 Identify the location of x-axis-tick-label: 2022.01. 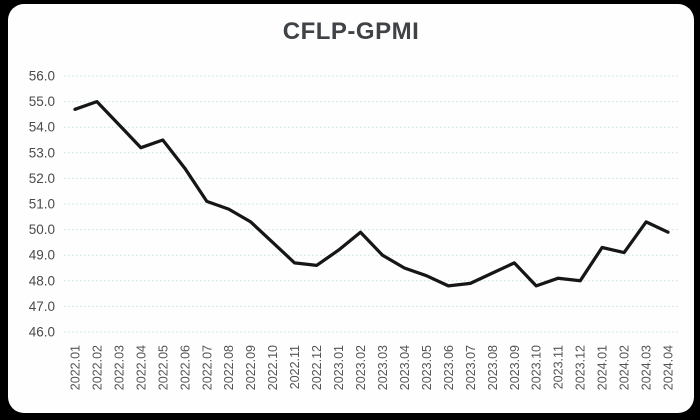
(75, 367).